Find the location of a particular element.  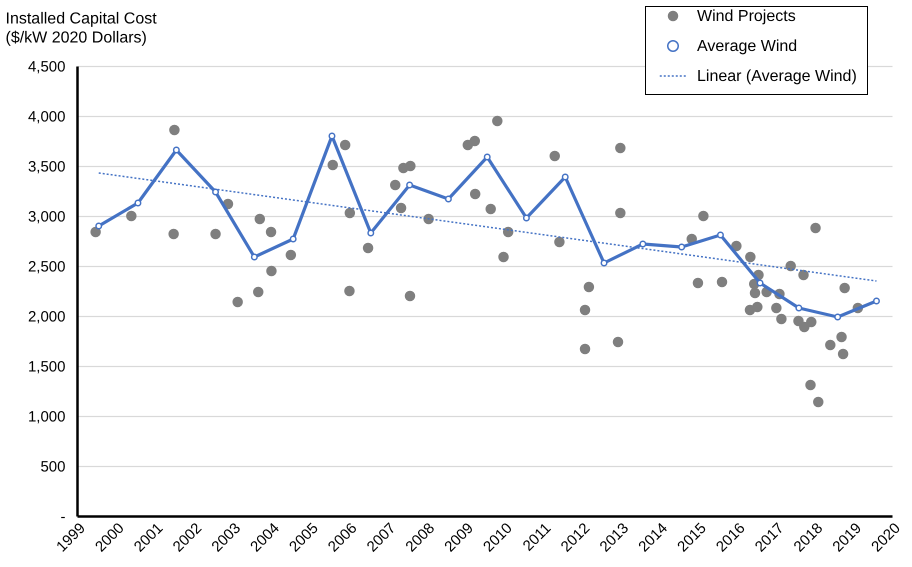

y-tick-label: 2,500 is located at coordinates (47, 267).